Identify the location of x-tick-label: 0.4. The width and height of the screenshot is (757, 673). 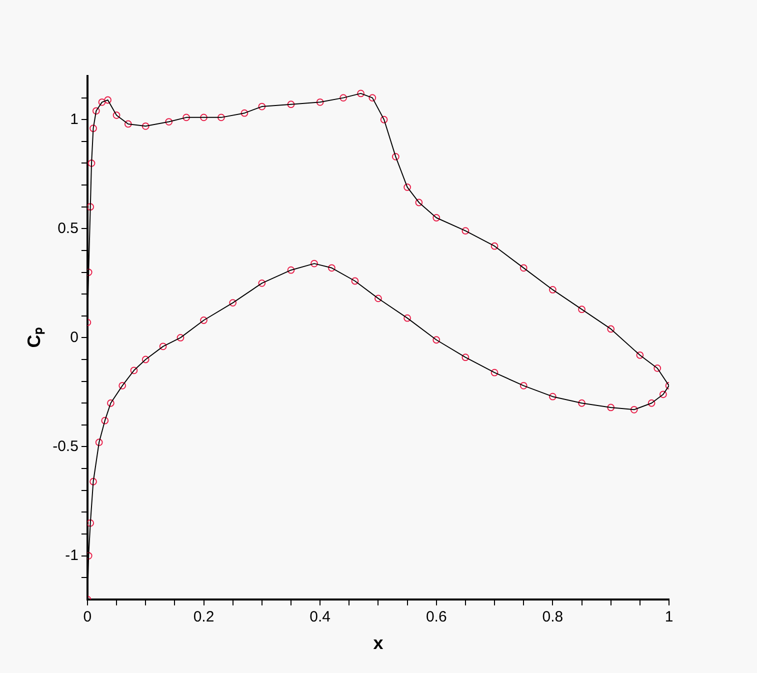
(320, 617).